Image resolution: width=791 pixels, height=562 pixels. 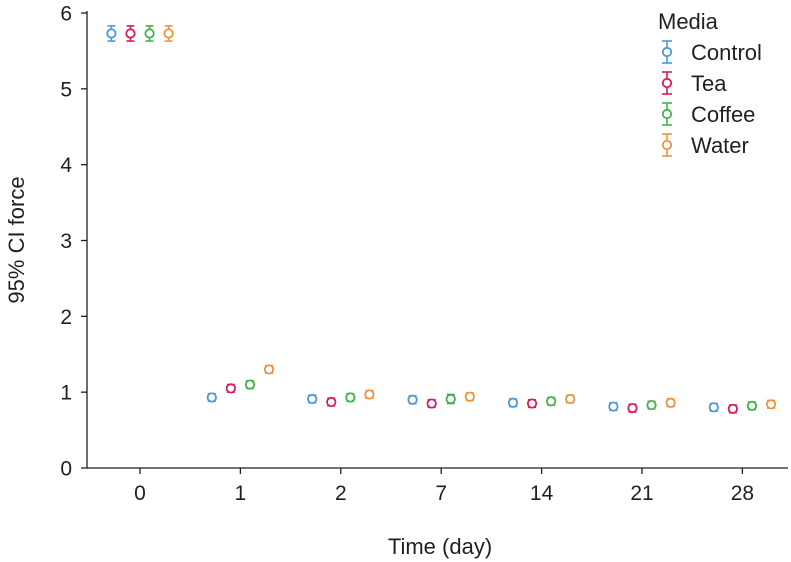 What do you see at coordinates (241, 493) in the screenshot?
I see `x-tick-label-1: 1` at bounding box center [241, 493].